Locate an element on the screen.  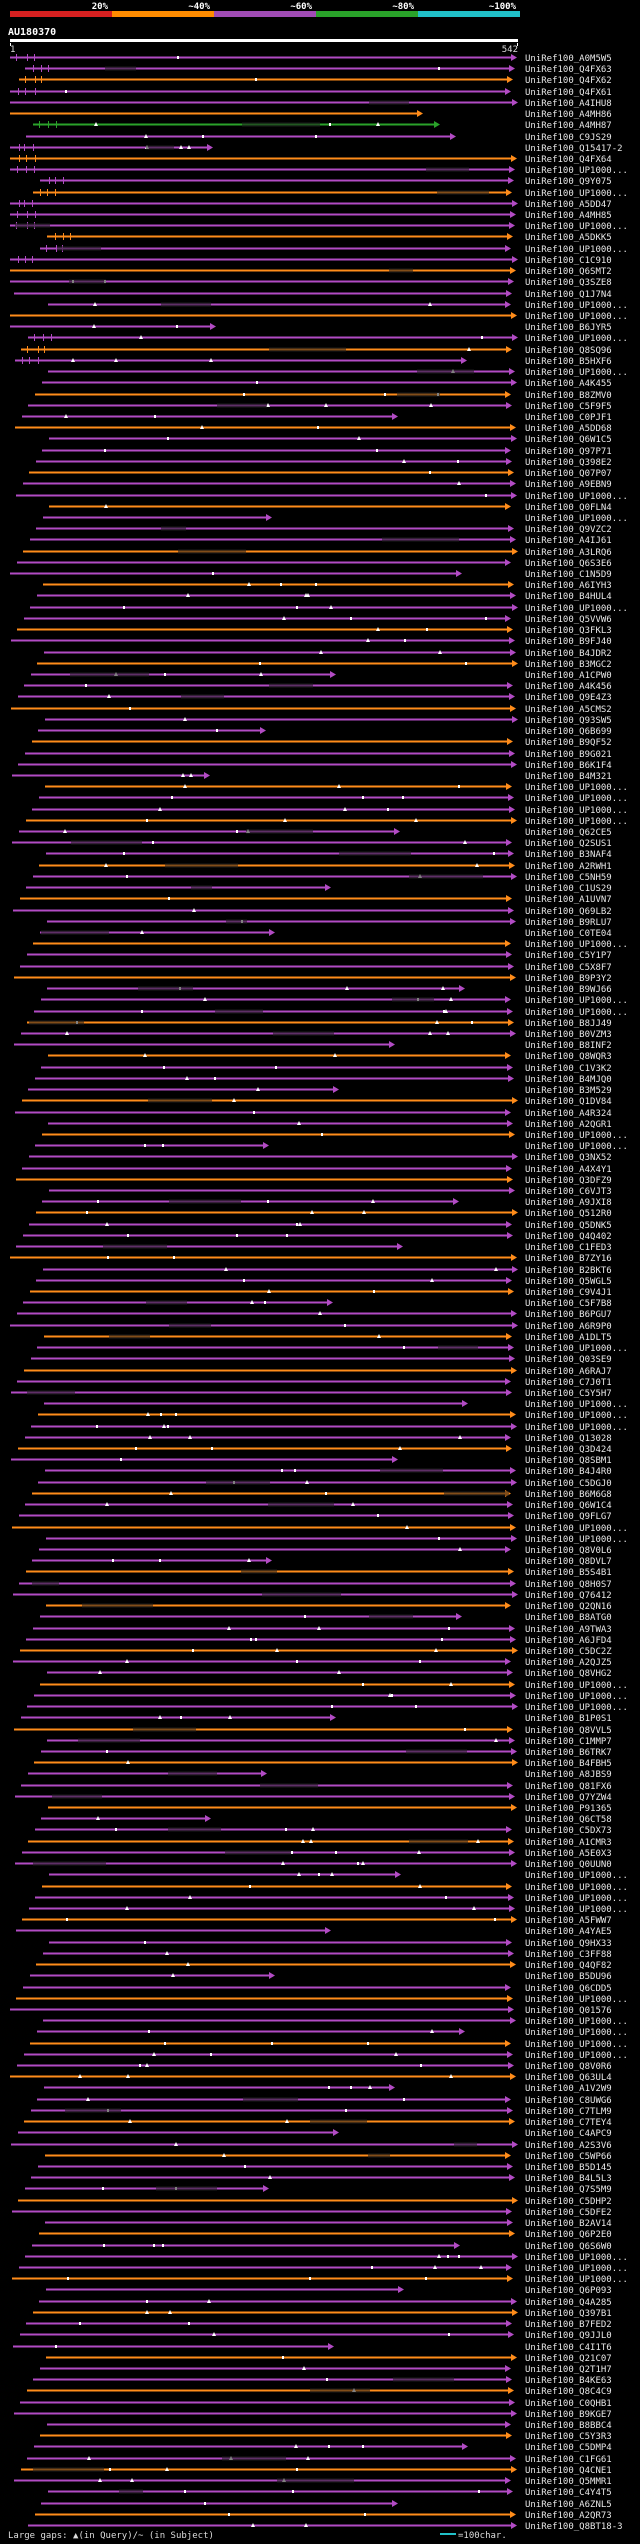
hit-label: UniRef100_A4R324 is located at coordinates (568, 1114).